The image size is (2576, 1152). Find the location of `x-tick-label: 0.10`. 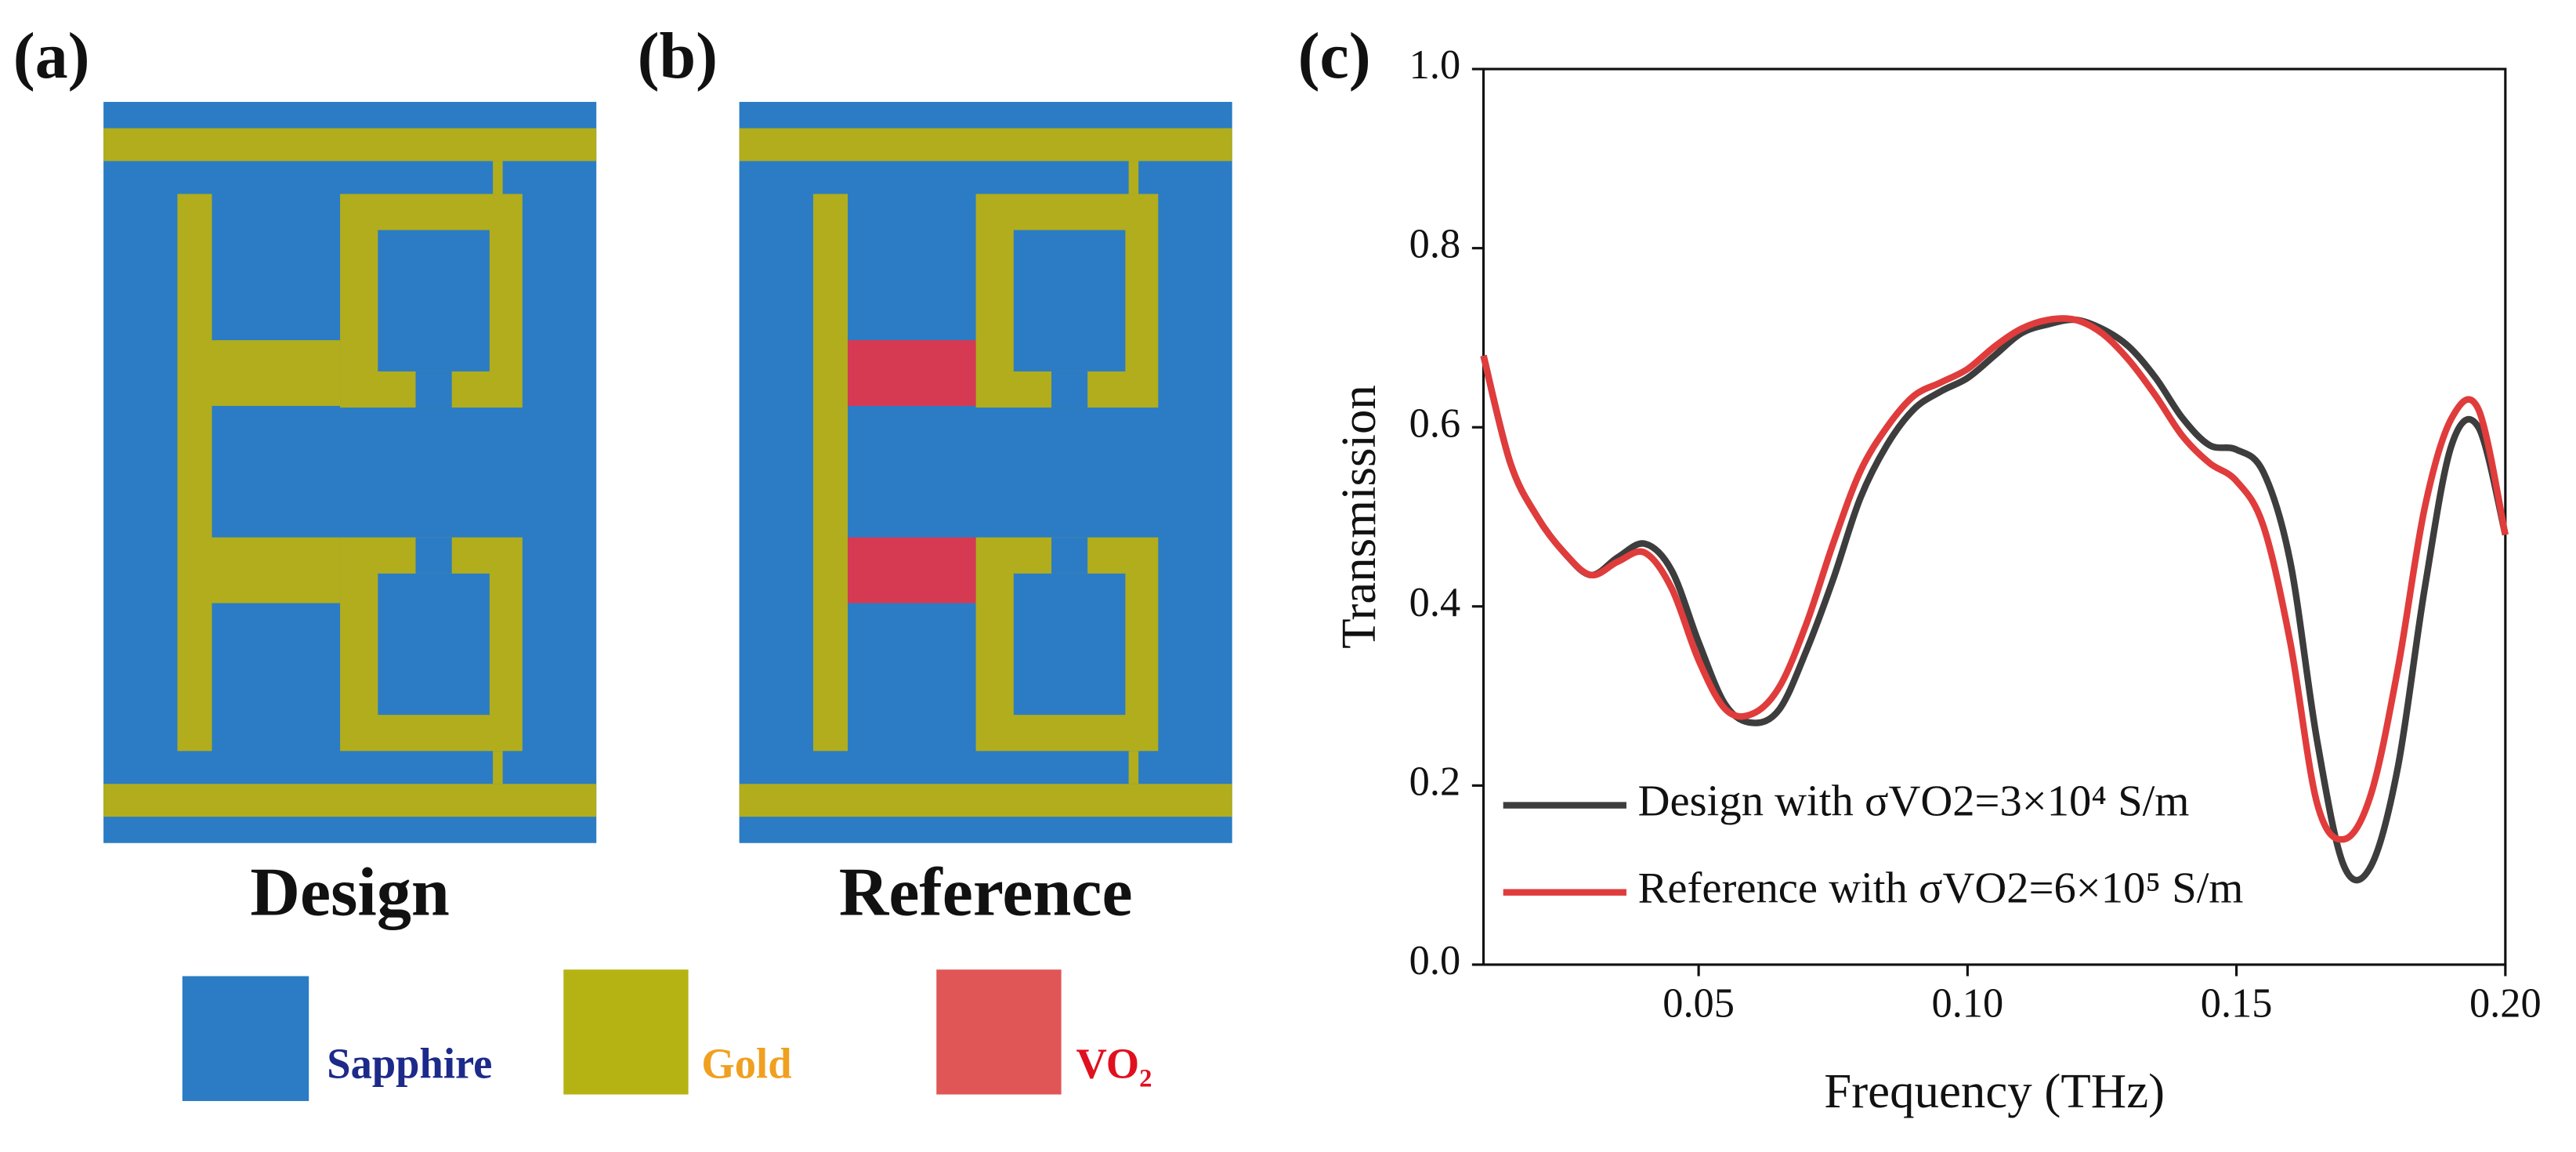

x-tick-label: 0.10 is located at coordinates (1968, 1003).